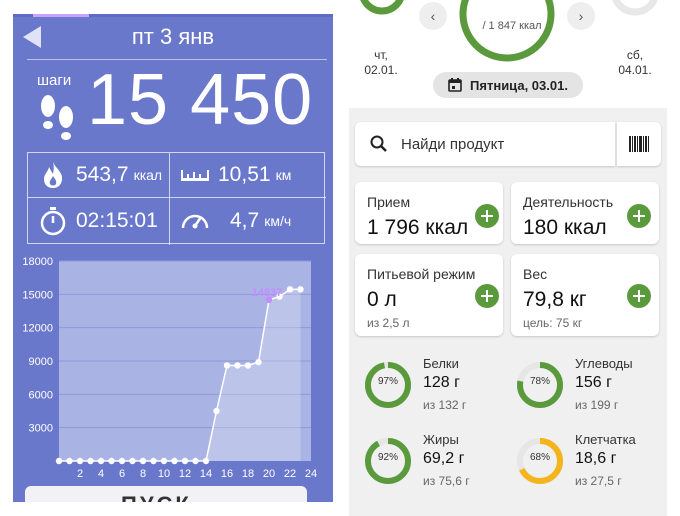  Describe the element at coordinates (41, 395) in the screenshot. I see `y-tick-label: 6000` at that location.